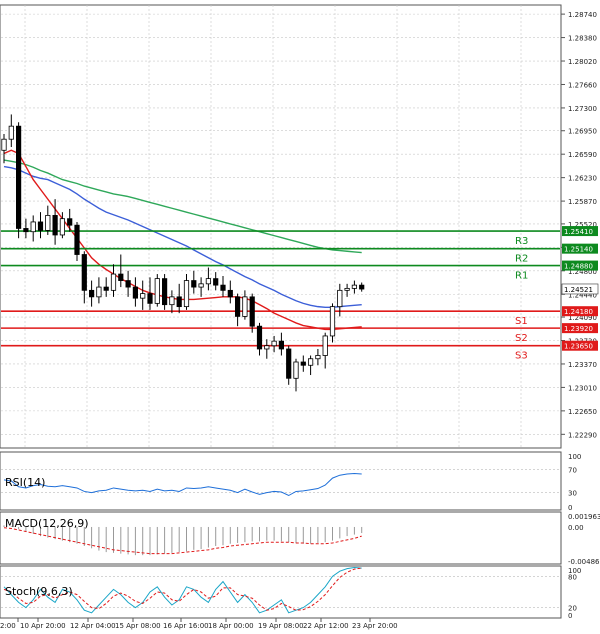 This screenshot has width=600, height=634. What do you see at coordinates (584, 517) in the screenshot?
I see `macd-tick-label: 0.001963` at bounding box center [584, 517].